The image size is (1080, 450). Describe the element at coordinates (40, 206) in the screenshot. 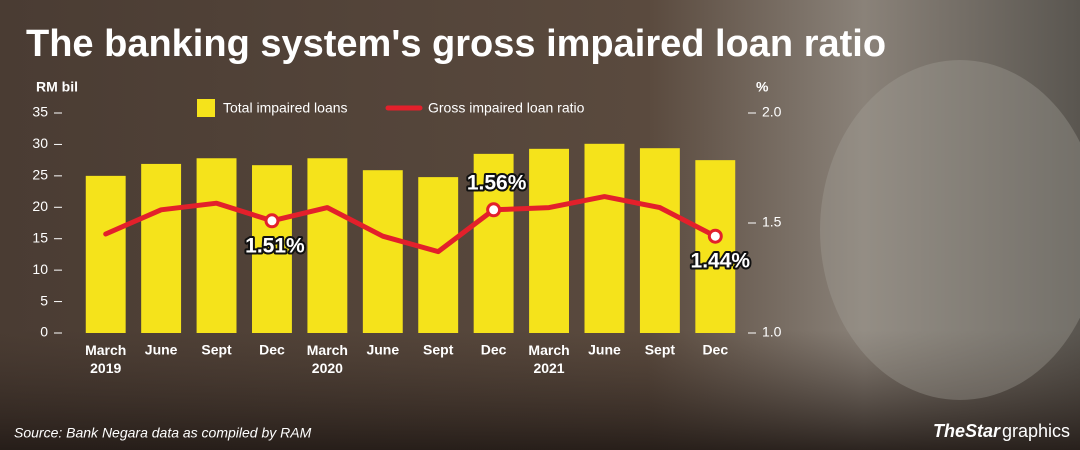

I see `y-tick-label: 20` at that location.